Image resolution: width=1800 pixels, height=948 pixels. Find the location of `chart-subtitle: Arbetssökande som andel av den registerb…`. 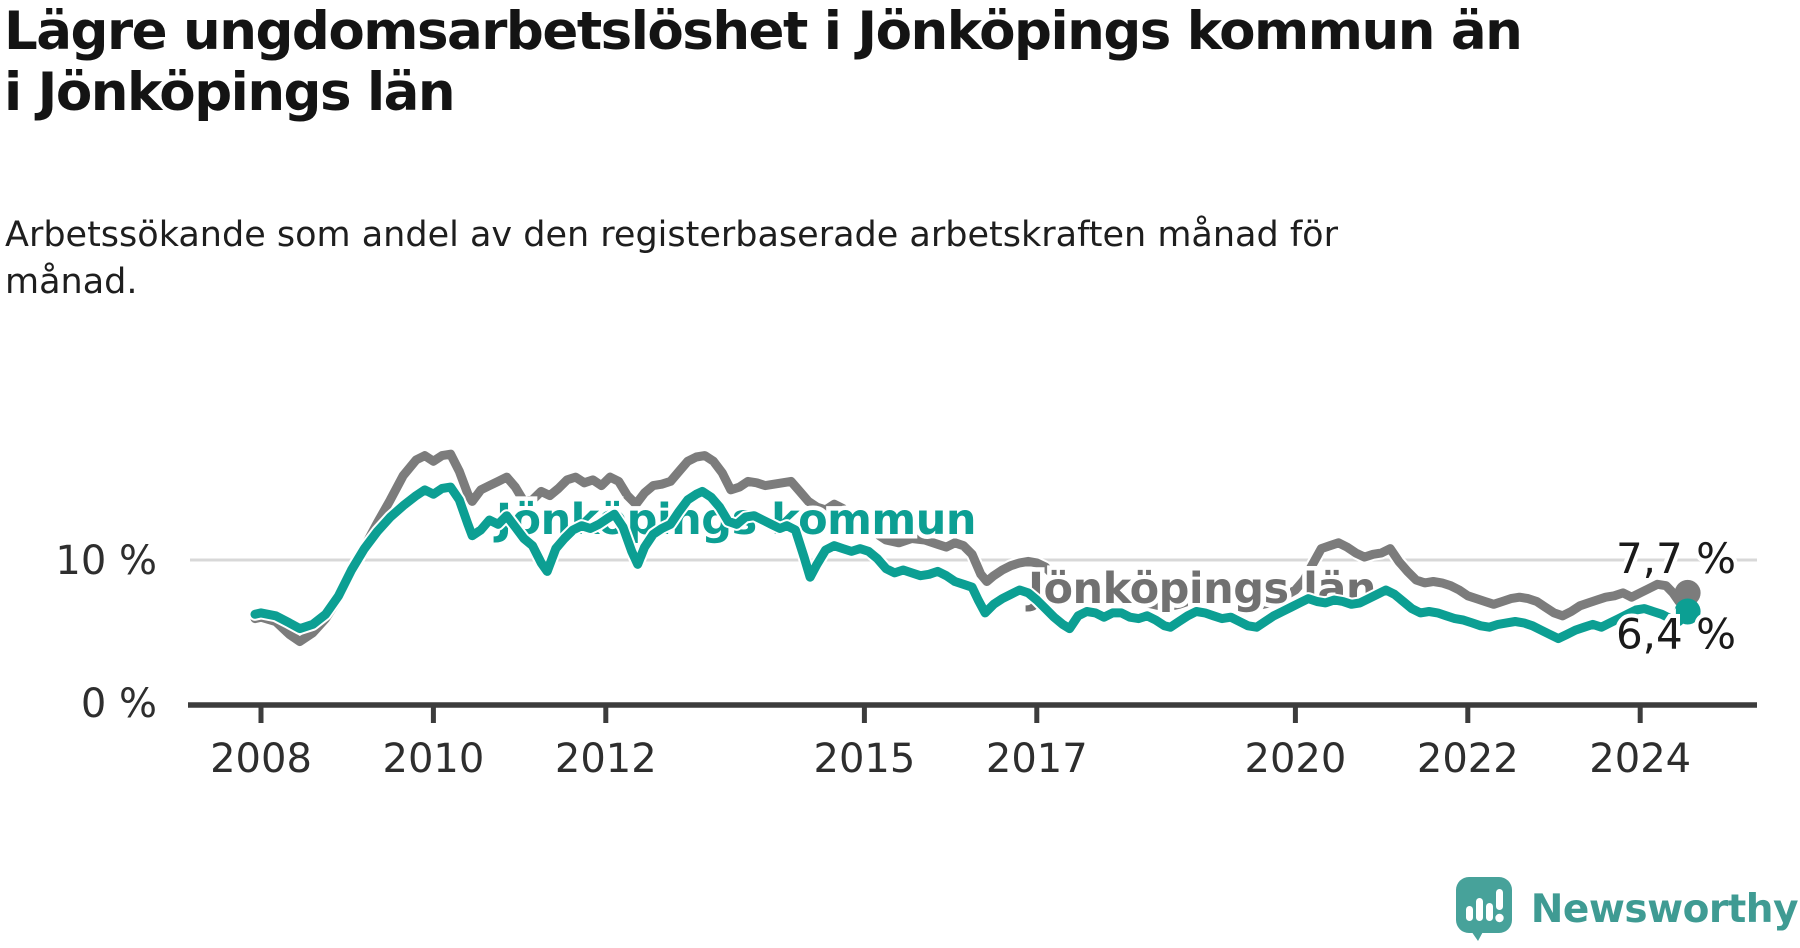

chart-subtitle: Arbetssökande som andel av den registerb… is located at coordinates (671, 259).